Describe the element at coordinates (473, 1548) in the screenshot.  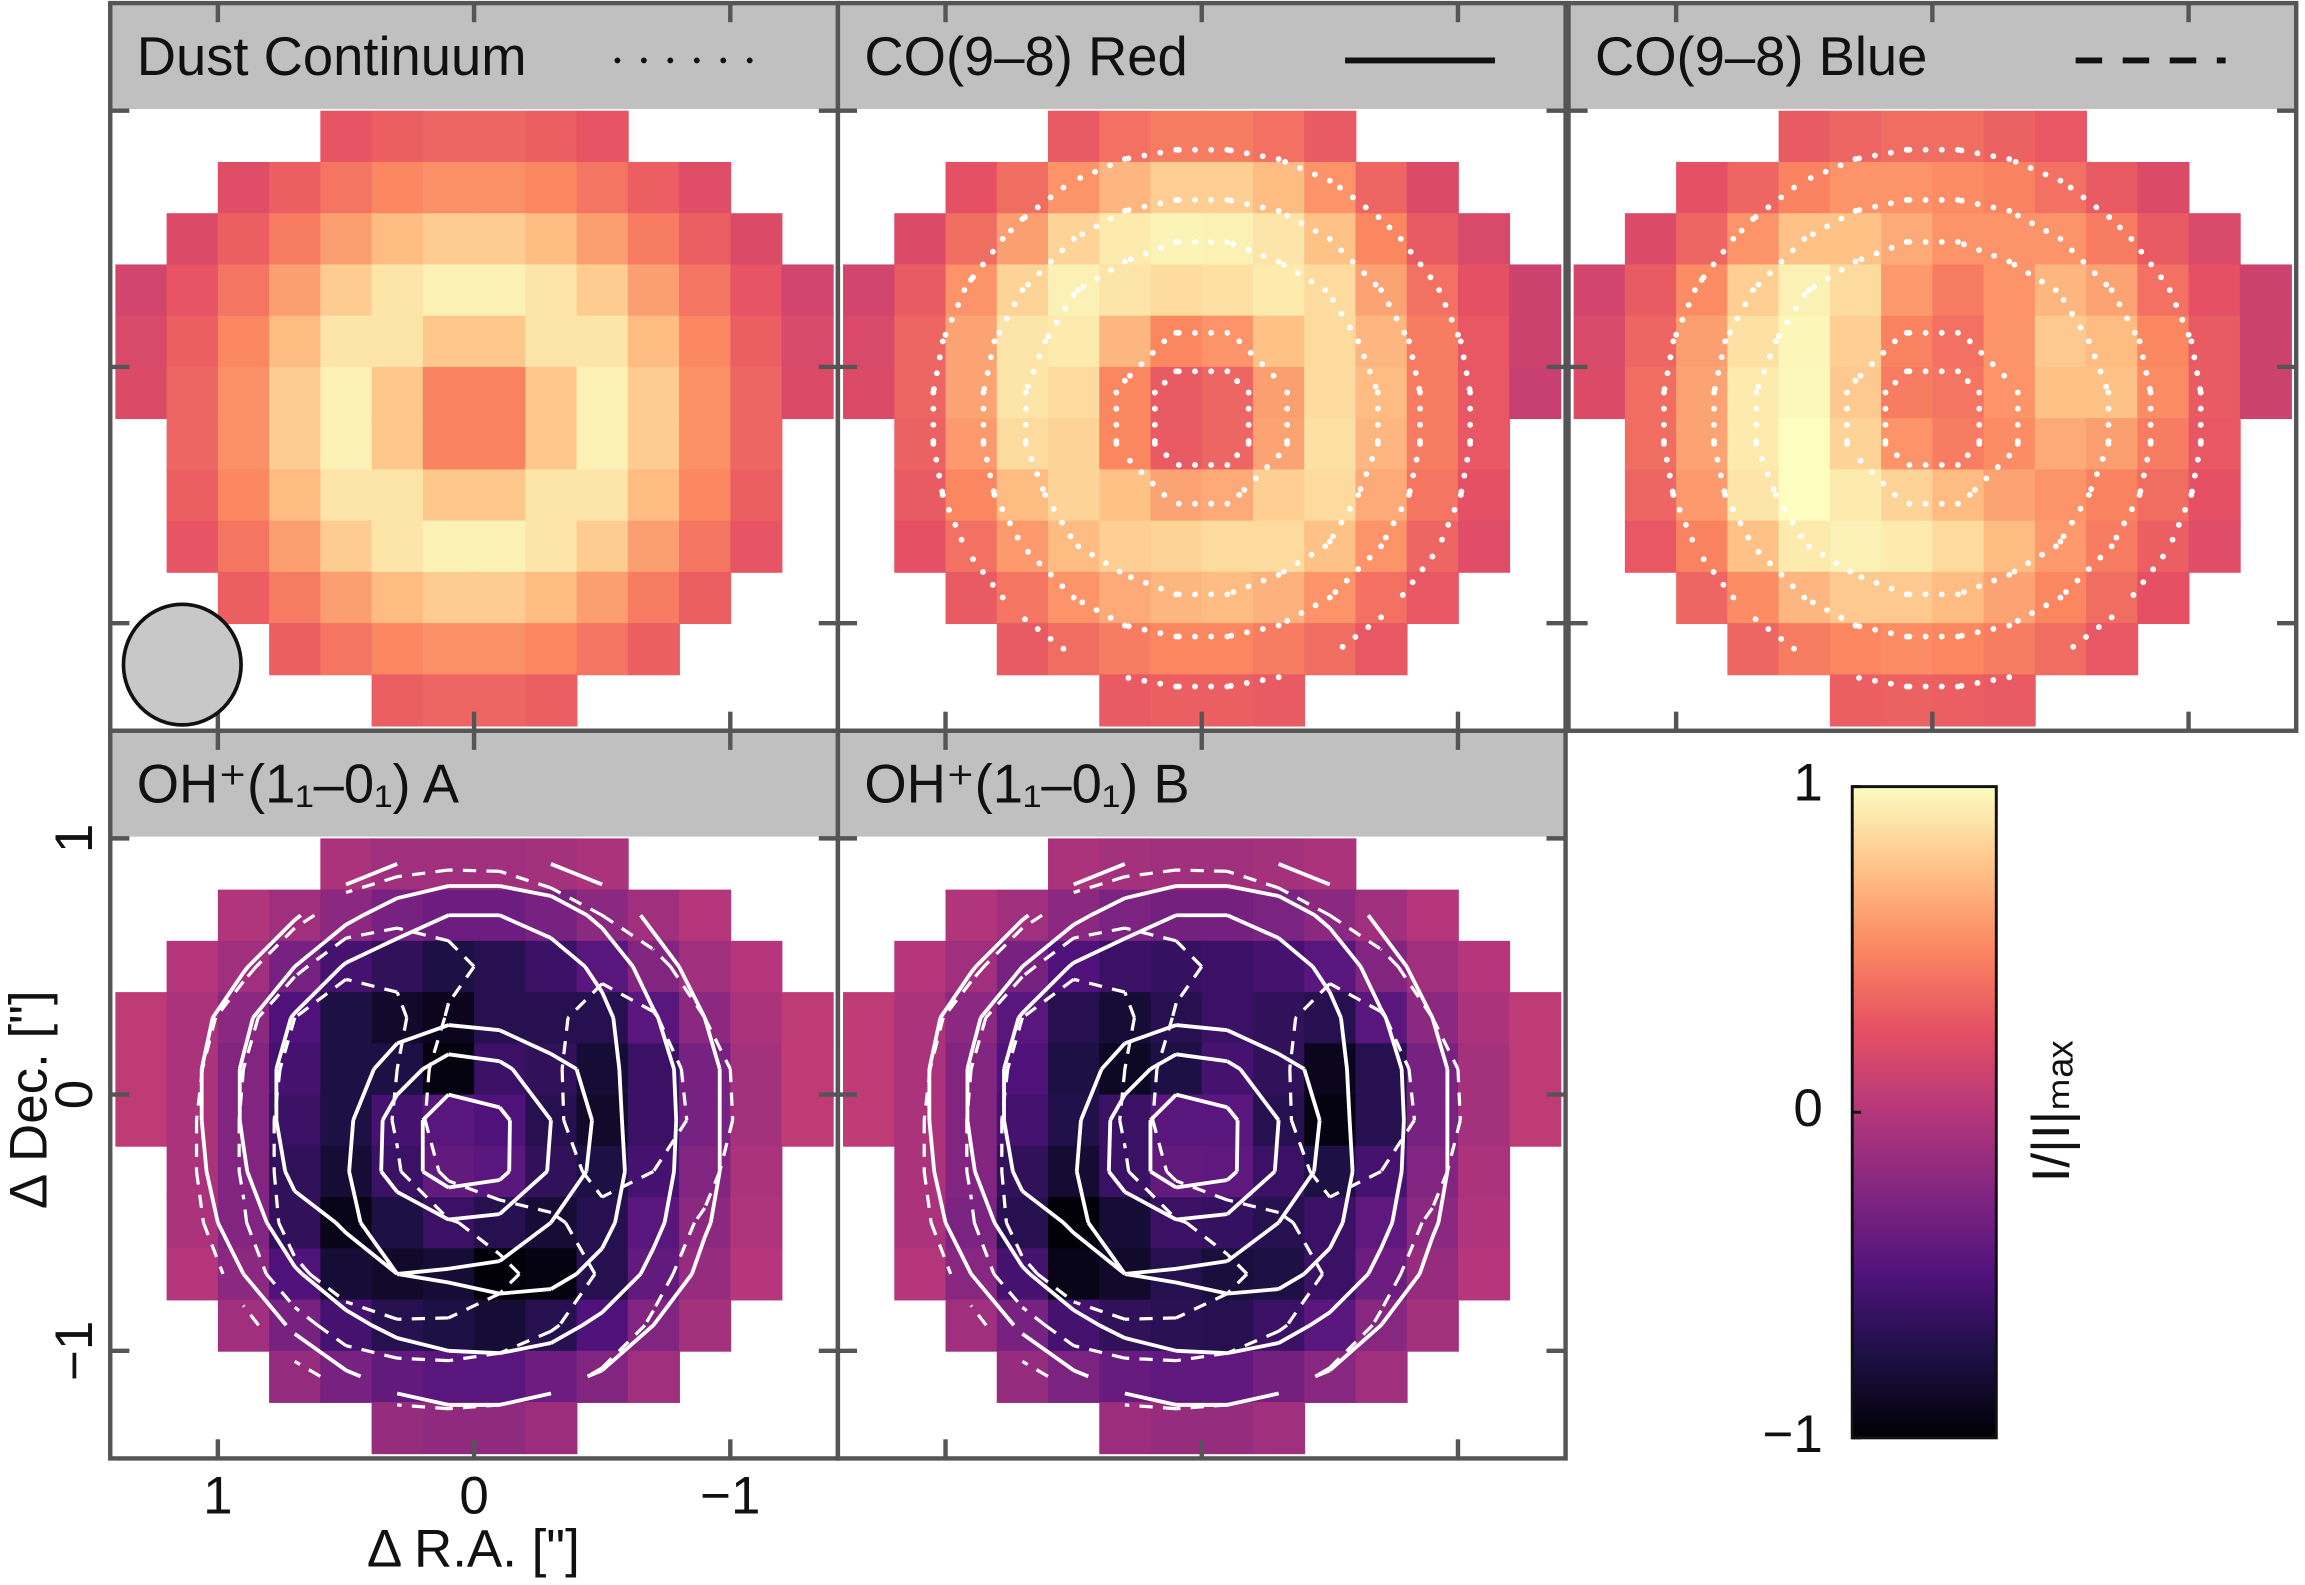
I see `x-axis-label: Δ R.A. ["]` at that location.